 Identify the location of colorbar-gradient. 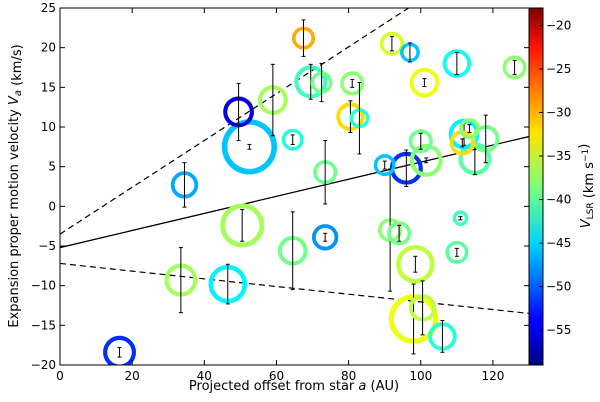
(536, 186).